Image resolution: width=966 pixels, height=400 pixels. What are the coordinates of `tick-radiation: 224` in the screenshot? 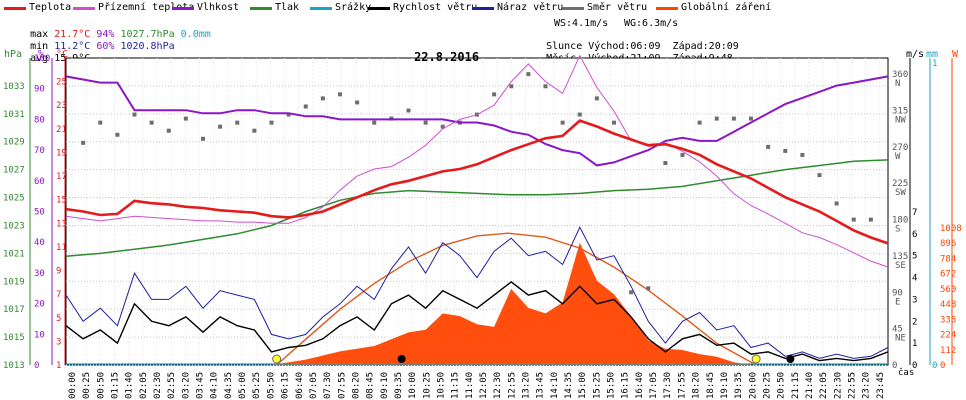 It's located at (948, 336).